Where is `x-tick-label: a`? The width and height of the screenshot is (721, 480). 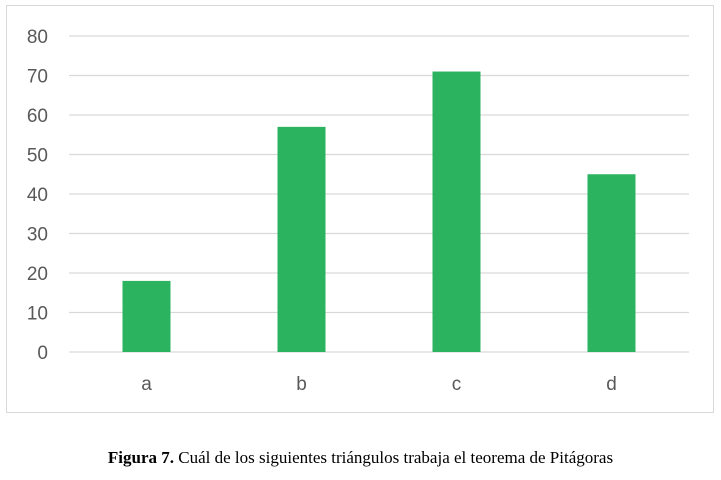
x-tick-label: a is located at coordinates (146, 384).